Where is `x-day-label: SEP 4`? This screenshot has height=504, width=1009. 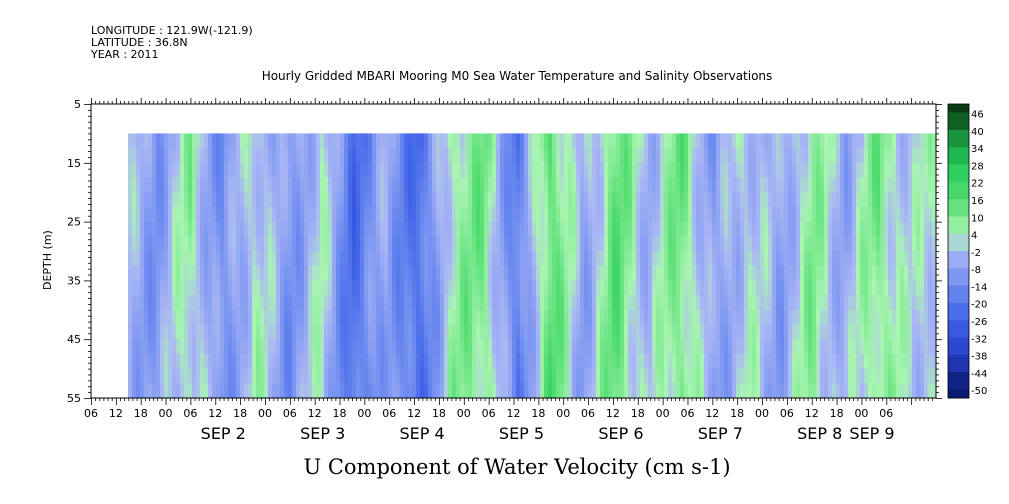 x-day-label: SEP 4 is located at coordinates (421, 433).